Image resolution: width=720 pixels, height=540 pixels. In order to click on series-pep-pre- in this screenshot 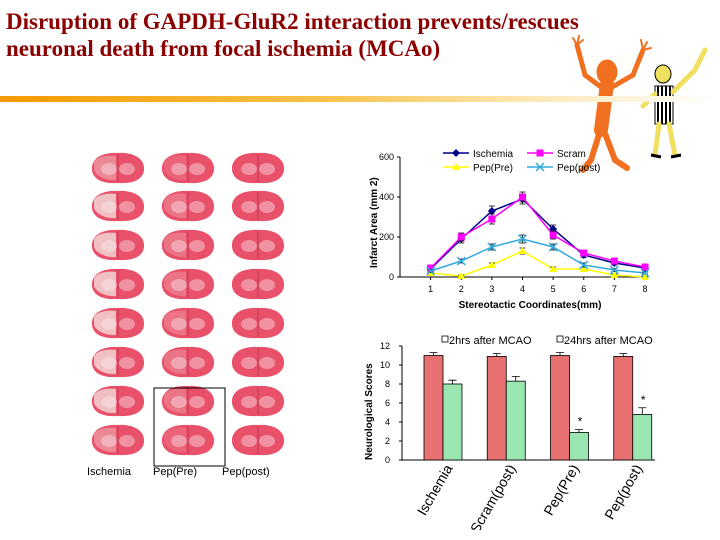, I will do `click(537, 263)`.